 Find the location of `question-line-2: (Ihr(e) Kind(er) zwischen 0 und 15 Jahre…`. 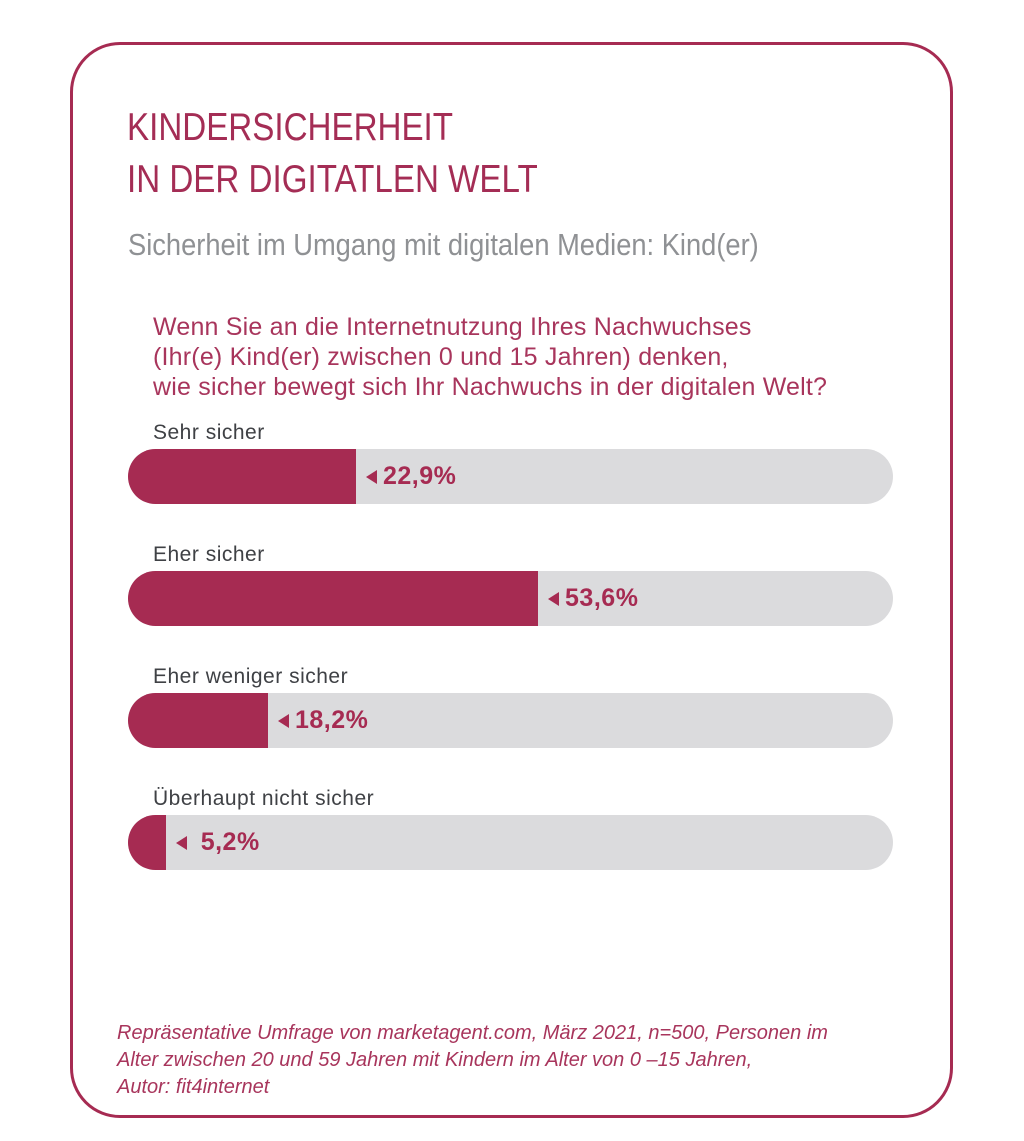

question-line-2: (Ihr(e) Kind(er) zwischen 0 und 15 Jahre… is located at coordinates (441, 357).